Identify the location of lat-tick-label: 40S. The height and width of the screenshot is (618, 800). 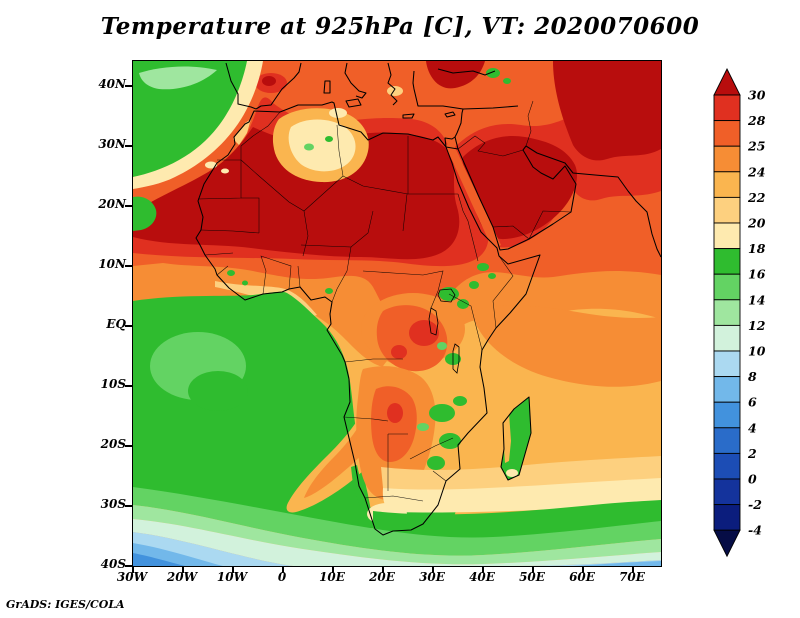
(113, 564).